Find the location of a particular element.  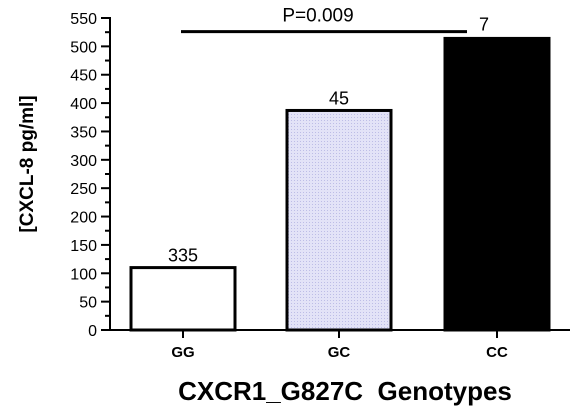

y-tick-label: 100 is located at coordinates (83, 274).